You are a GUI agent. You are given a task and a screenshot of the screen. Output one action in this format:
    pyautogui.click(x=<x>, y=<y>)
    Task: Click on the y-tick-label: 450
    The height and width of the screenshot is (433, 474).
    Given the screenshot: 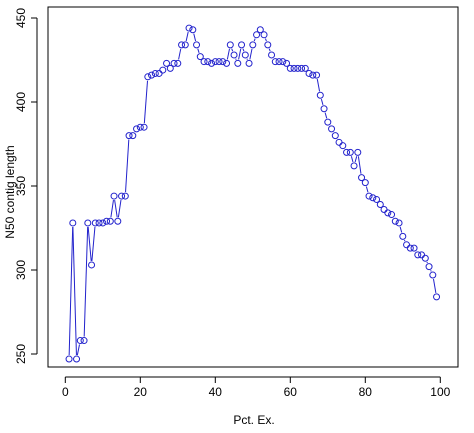 What is the action you would take?
    pyautogui.click(x=21, y=18)
    